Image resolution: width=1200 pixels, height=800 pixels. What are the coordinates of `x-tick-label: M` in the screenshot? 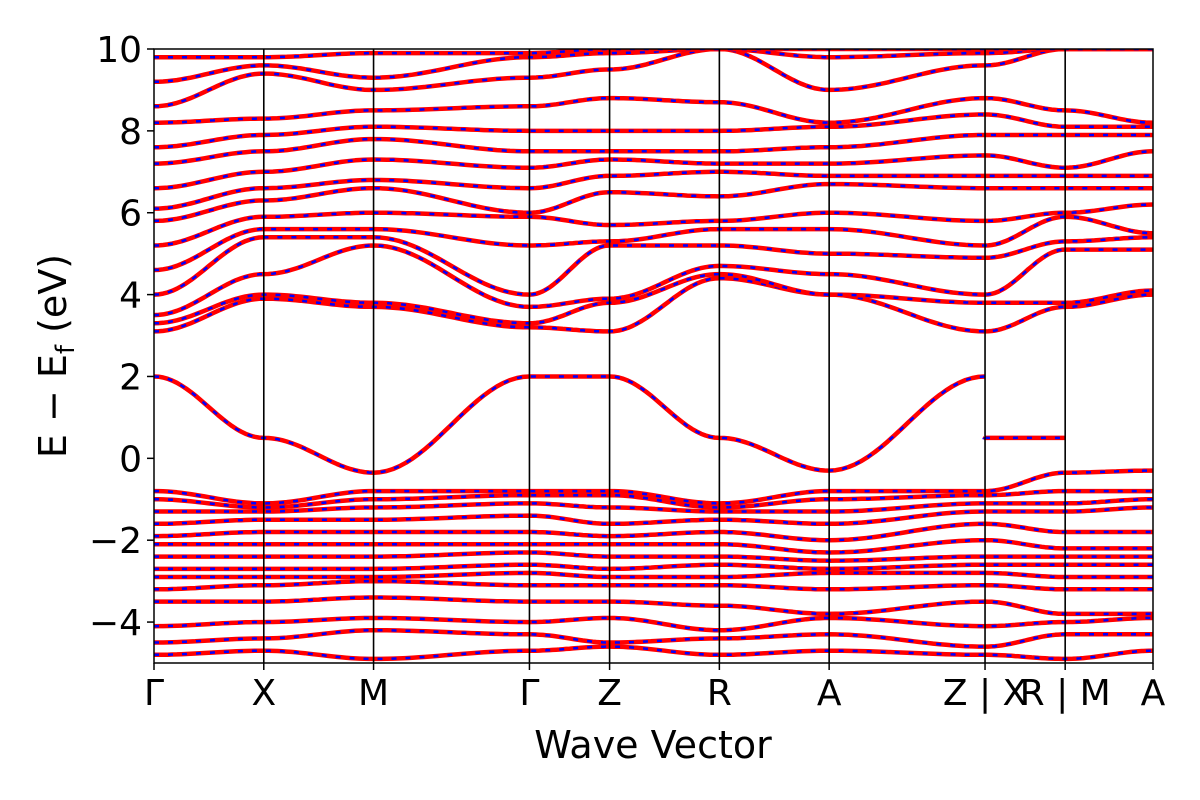 It's located at (373, 693).